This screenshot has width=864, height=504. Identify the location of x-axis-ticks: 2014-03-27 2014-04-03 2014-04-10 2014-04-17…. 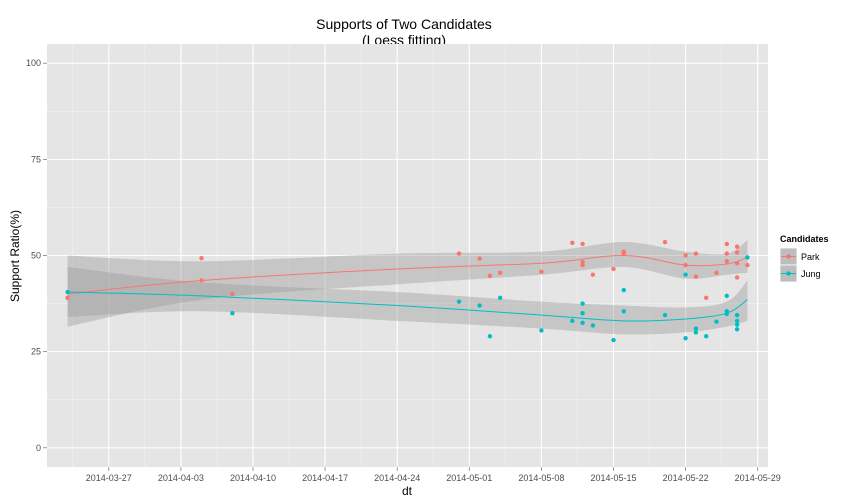
(433, 475).